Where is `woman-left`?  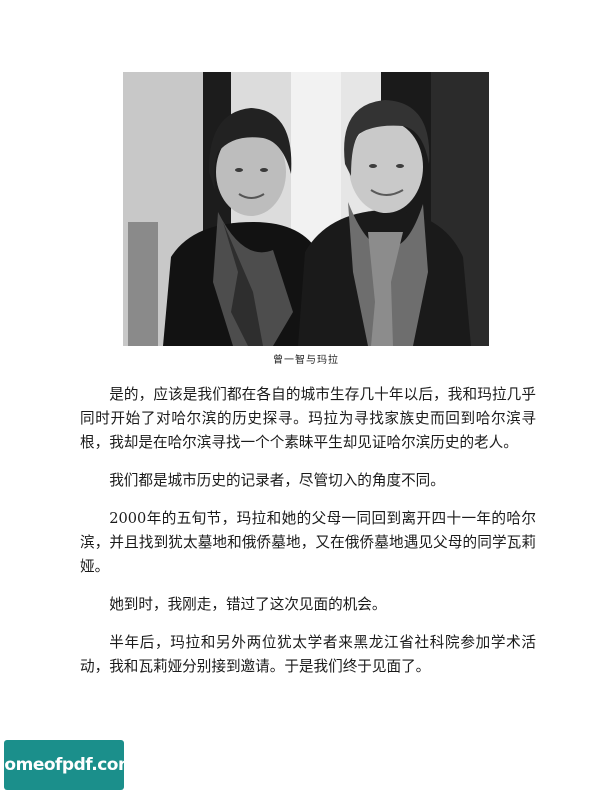 woman-left is located at coordinates (248, 227).